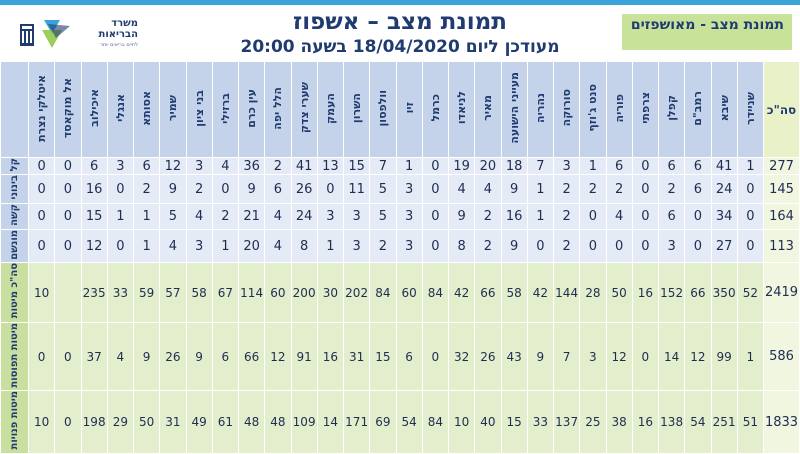 This screenshot has width=800, height=454. Describe the element at coordinates (400, 2) in the screenshot. I see `top-accent-bar` at that location.